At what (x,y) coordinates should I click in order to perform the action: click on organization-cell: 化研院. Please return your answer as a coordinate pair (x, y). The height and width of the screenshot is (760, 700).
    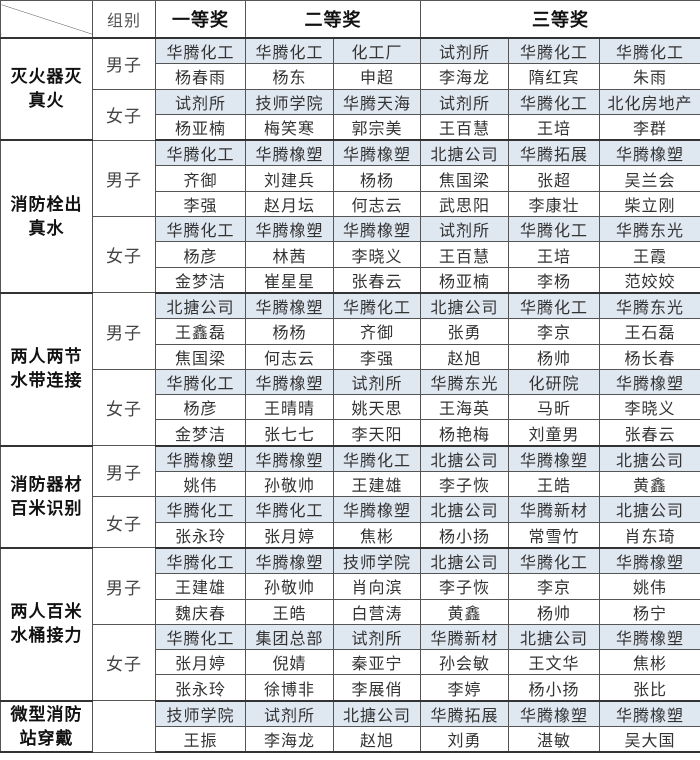
    Looking at the image, I should click on (554, 382).